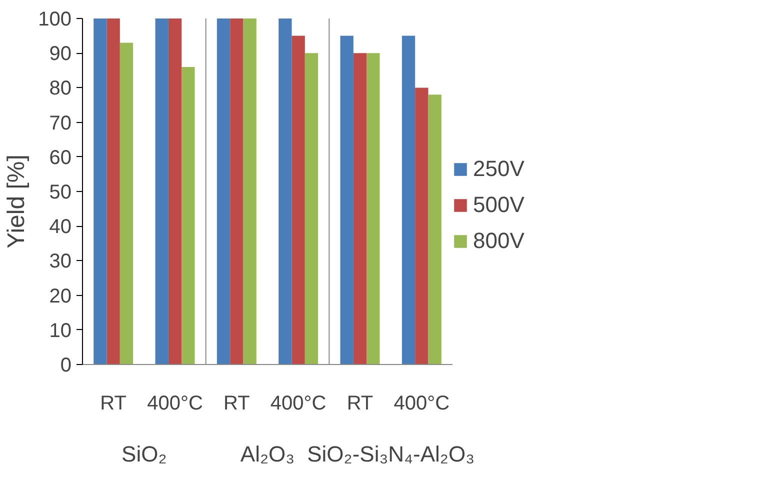 The height and width of the screenshot is (478, 768). Describe the element at coordinates (60, 227) in the screenshot. I see `y-tick-label: 40` at that location.